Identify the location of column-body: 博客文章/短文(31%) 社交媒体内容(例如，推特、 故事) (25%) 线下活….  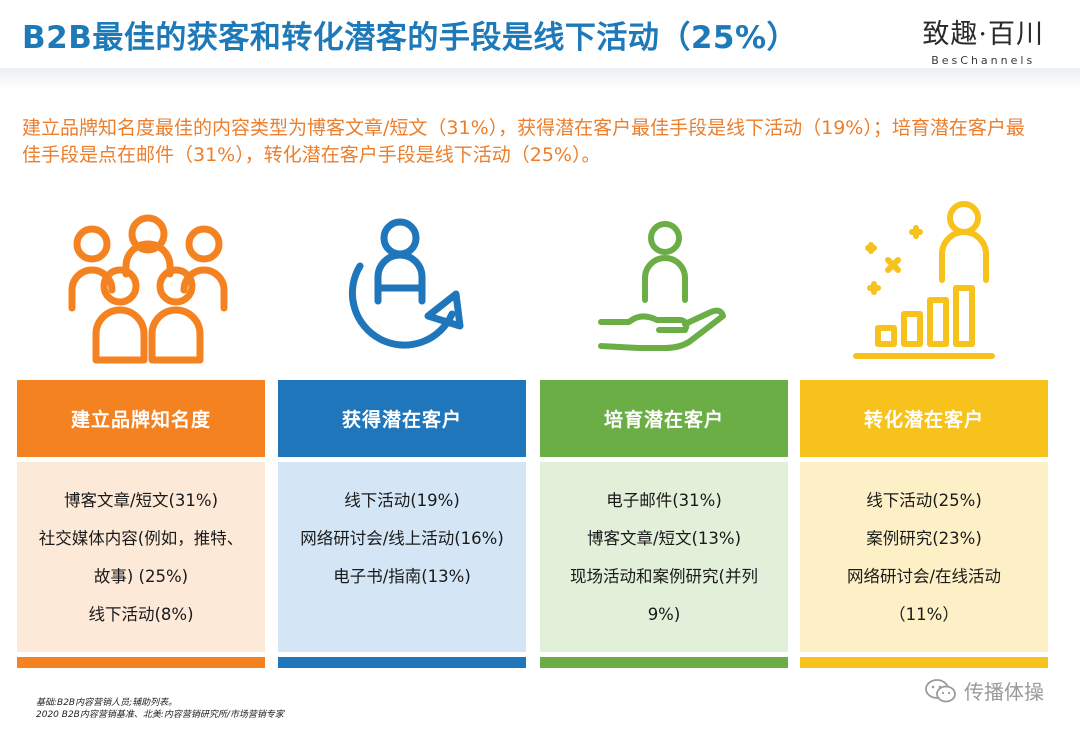
(141, 557).